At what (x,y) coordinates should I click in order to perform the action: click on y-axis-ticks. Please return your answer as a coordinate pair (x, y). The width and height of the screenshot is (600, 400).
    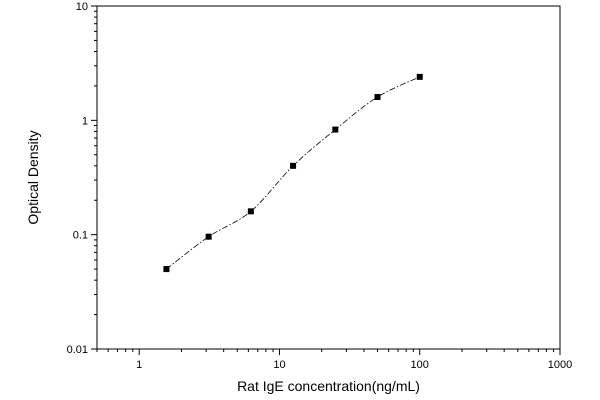
    Looking at the image, I should click on (94, 177).